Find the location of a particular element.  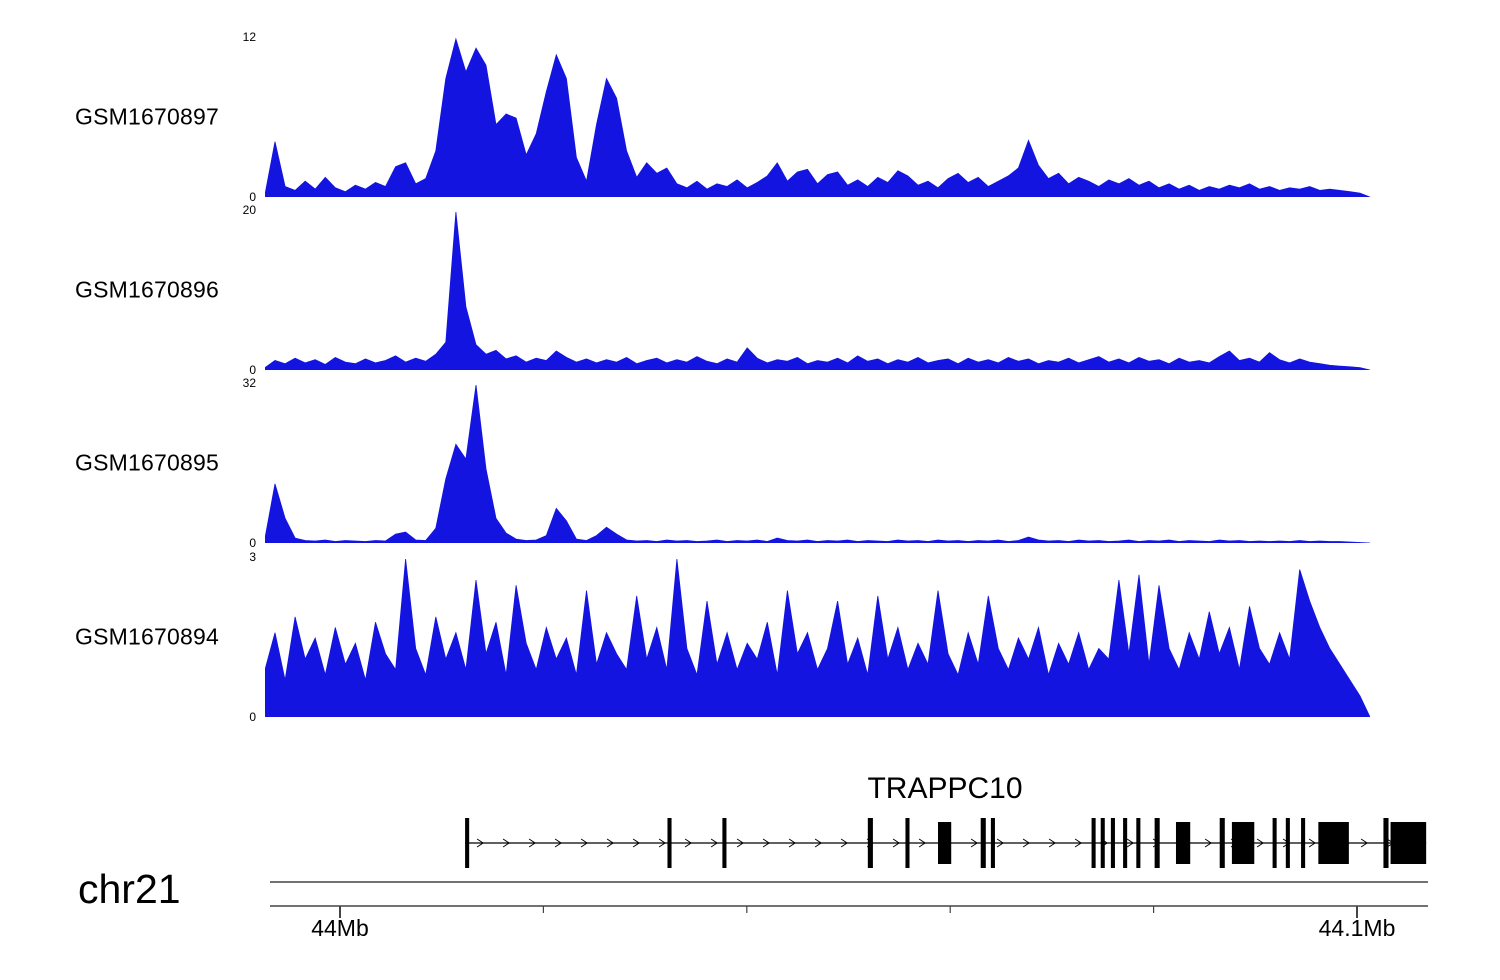

track-label: GSM1670894 is located at coordinates (147, 636).